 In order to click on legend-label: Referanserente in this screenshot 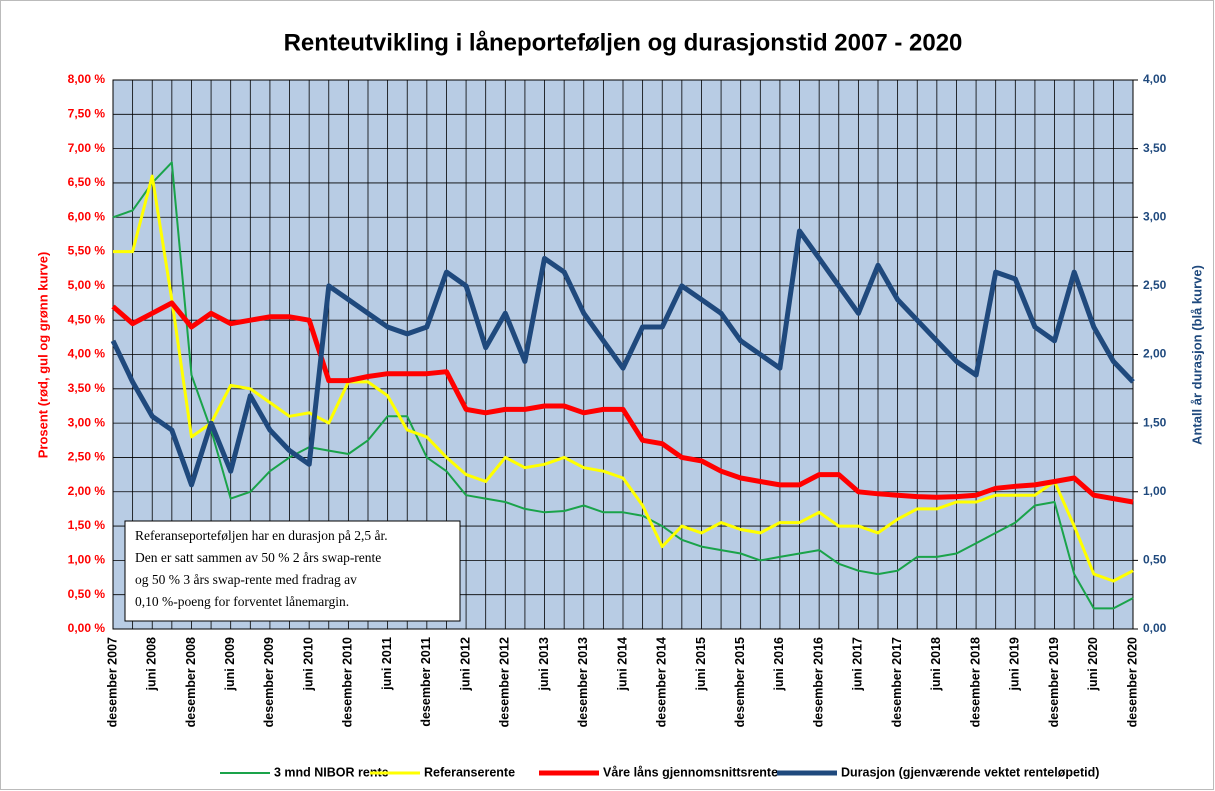, I will do `click(469, 772)`.